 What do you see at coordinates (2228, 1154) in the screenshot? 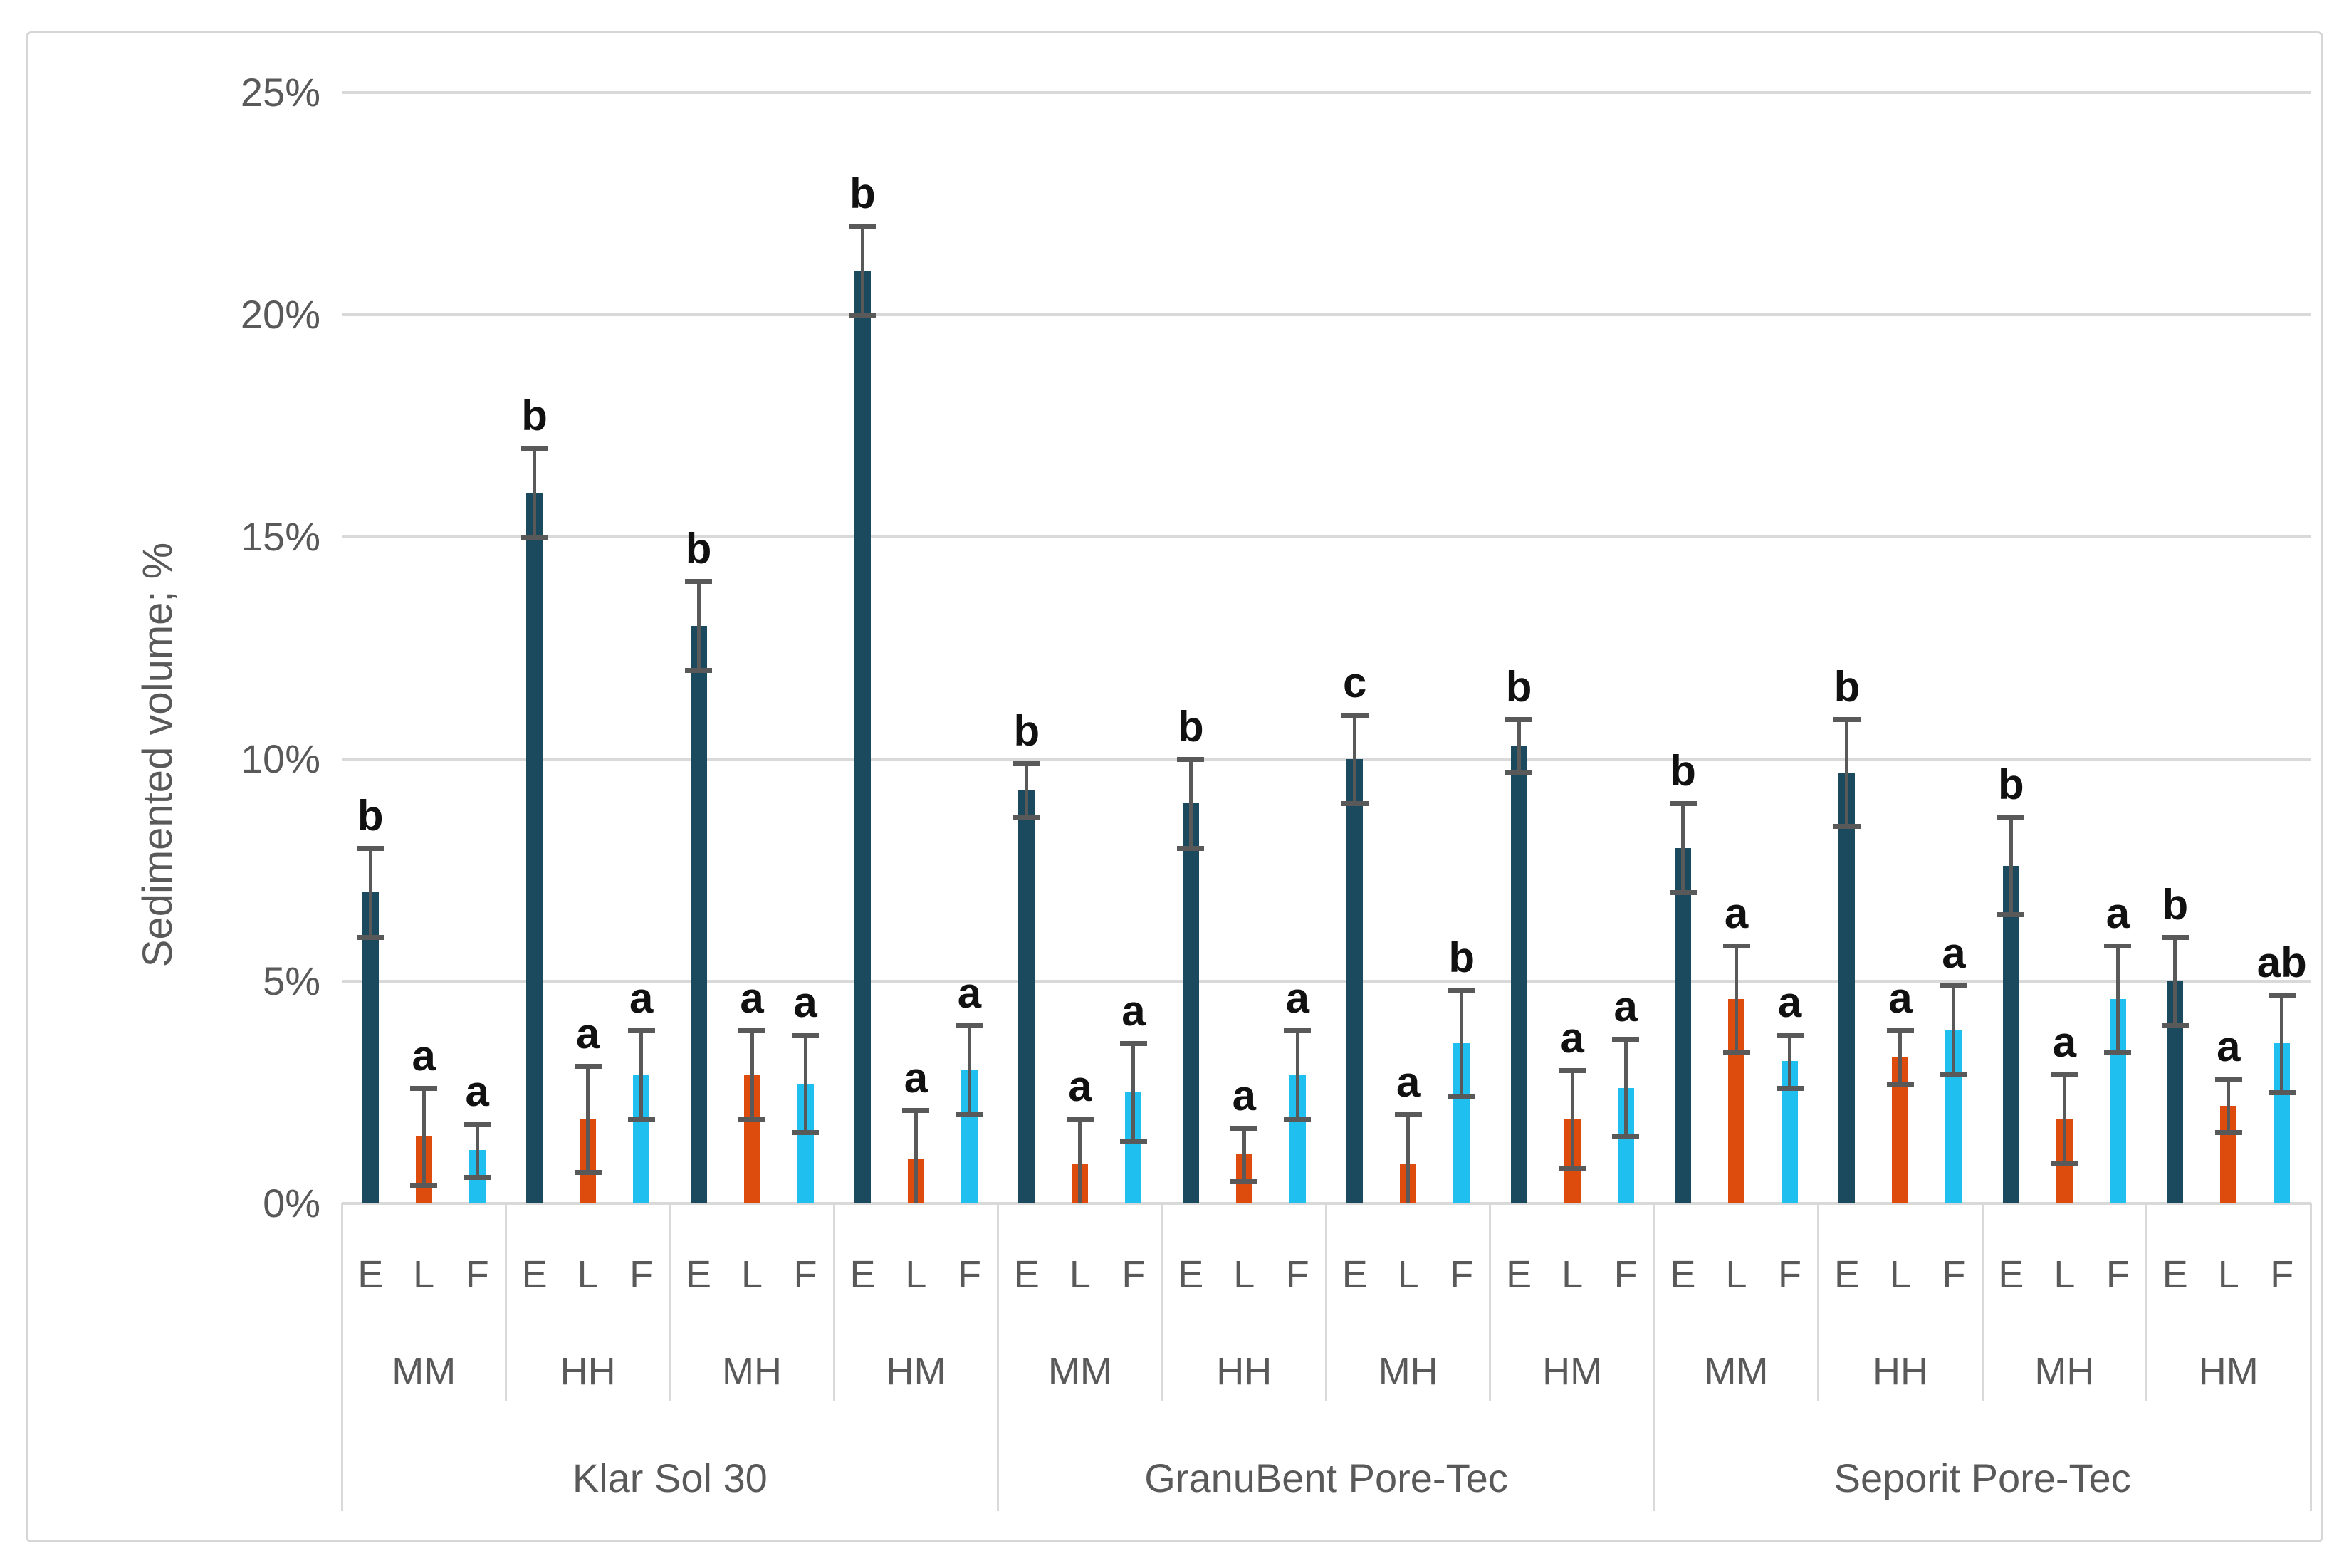
I see `bar-l-Seporit Pore-Tec-HM` at bounding box center [2228, 1154].